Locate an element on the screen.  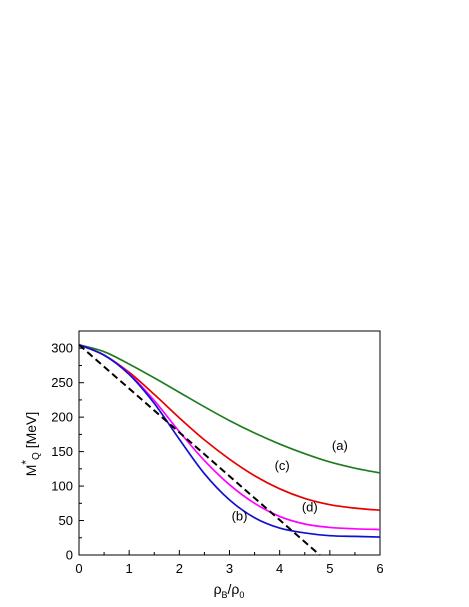
x-axis: 0 1 2 3 4 5 6 is located at coordinates (229, 563).